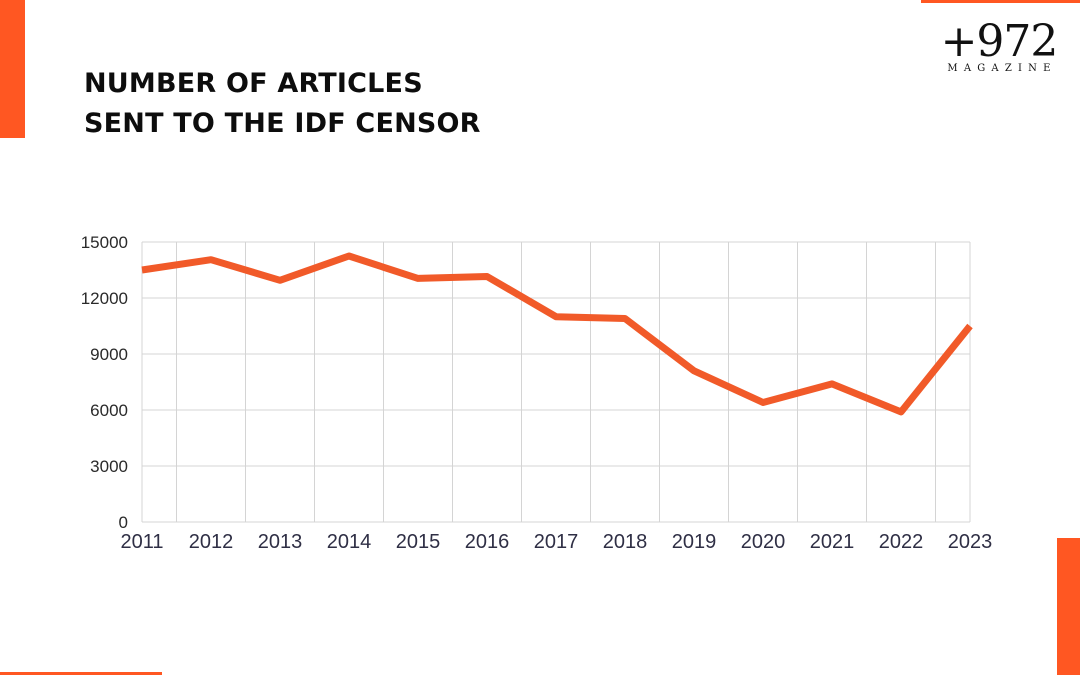 The height and width of the screenshot is (675, 1080). I want to click on x-tick-label: 2023, so click(970, 542).